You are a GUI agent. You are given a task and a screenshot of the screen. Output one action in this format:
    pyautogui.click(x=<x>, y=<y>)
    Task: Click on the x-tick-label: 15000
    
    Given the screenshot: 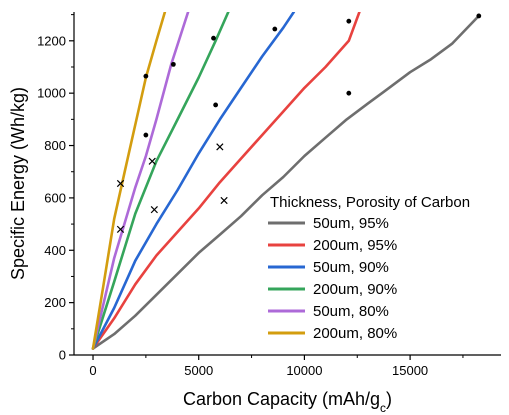 What is the action you would take?
    pyautogui.click(x=410, y=370)
    